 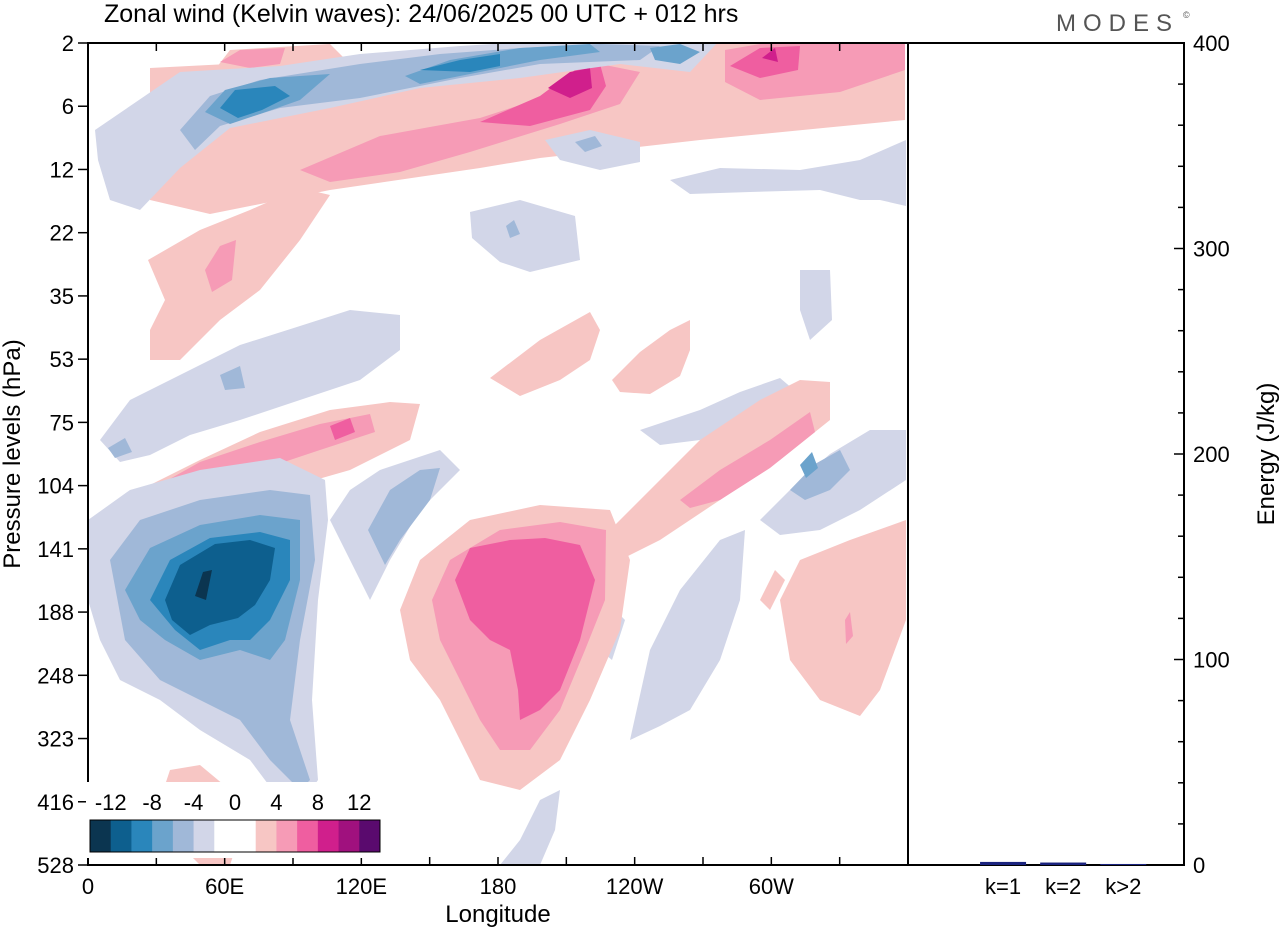 I want to click on colorbar-label: 12, so click(x=359, y=802).